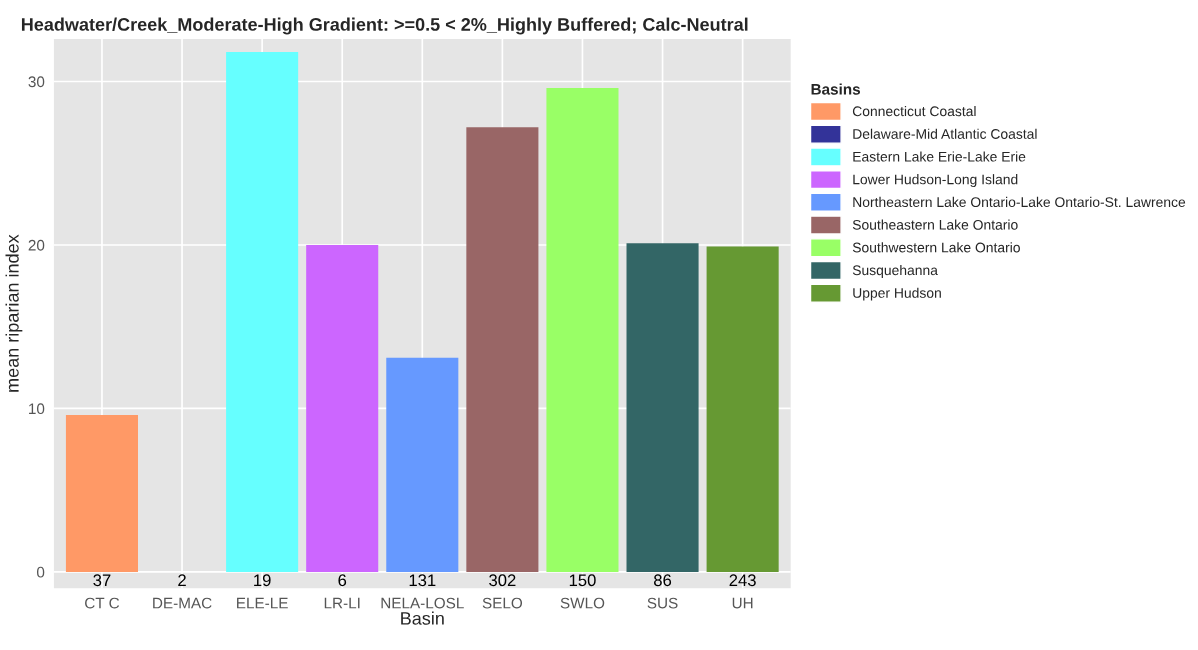 The image size is (1198, 650). I want to click on x-tick-label: UH, so click(742, 603).